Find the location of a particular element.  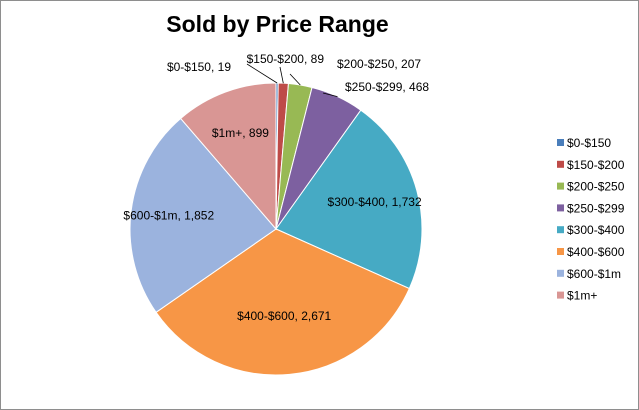

legend-label-0-150: $0-$150 is located at coordinates (589, 143).